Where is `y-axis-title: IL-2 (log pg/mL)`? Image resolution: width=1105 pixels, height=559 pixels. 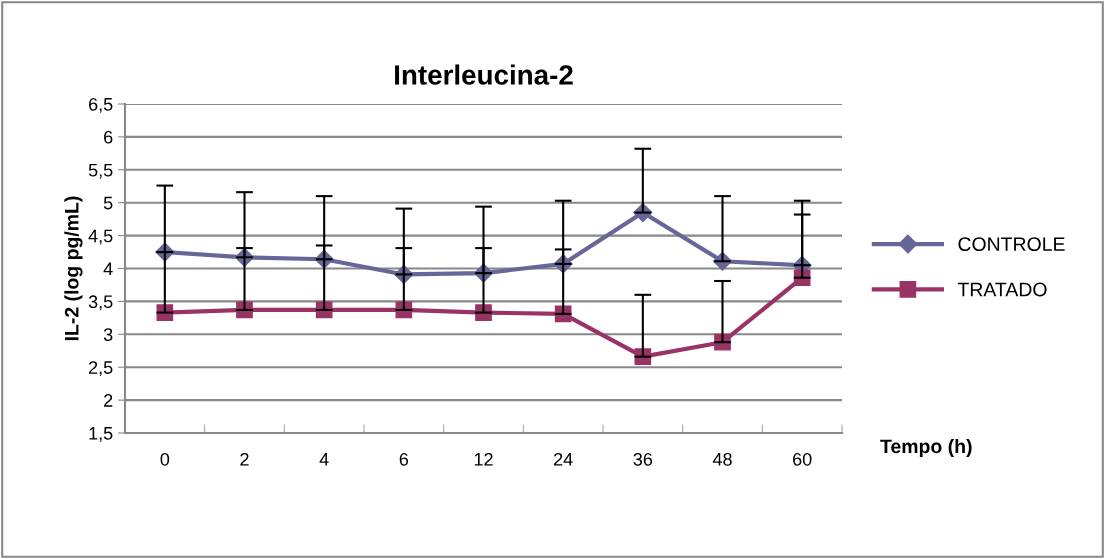
y-axis-title: IL-2 (log pg/mL) is located at coordinates (73, 268).